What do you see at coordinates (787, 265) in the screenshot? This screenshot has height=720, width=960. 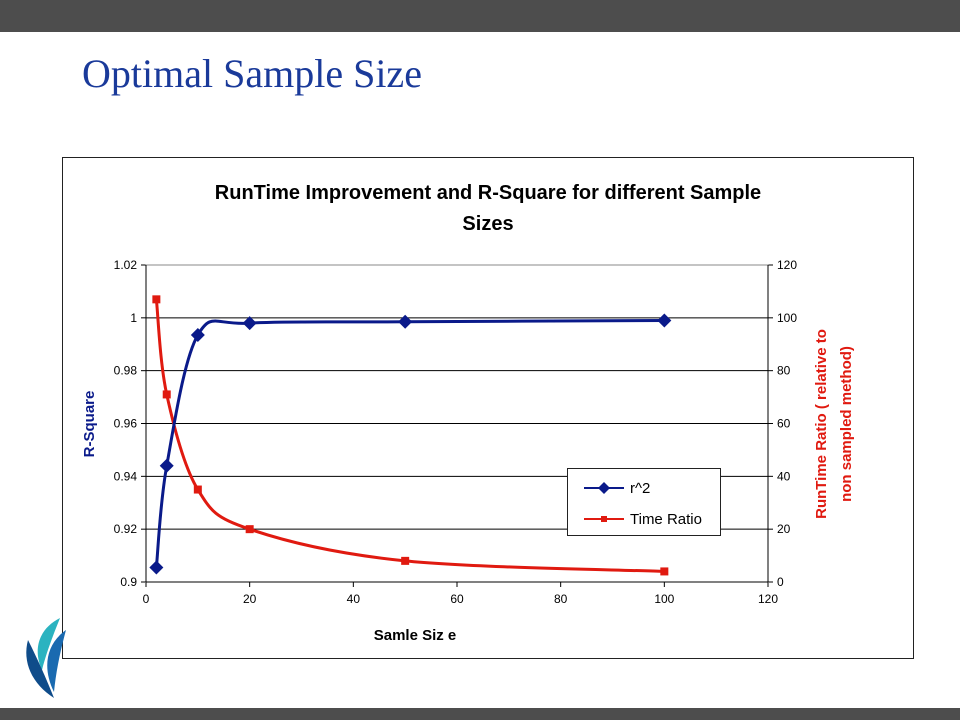 I see `y-right-tick-label: 120` at bounding box center [787, 265].